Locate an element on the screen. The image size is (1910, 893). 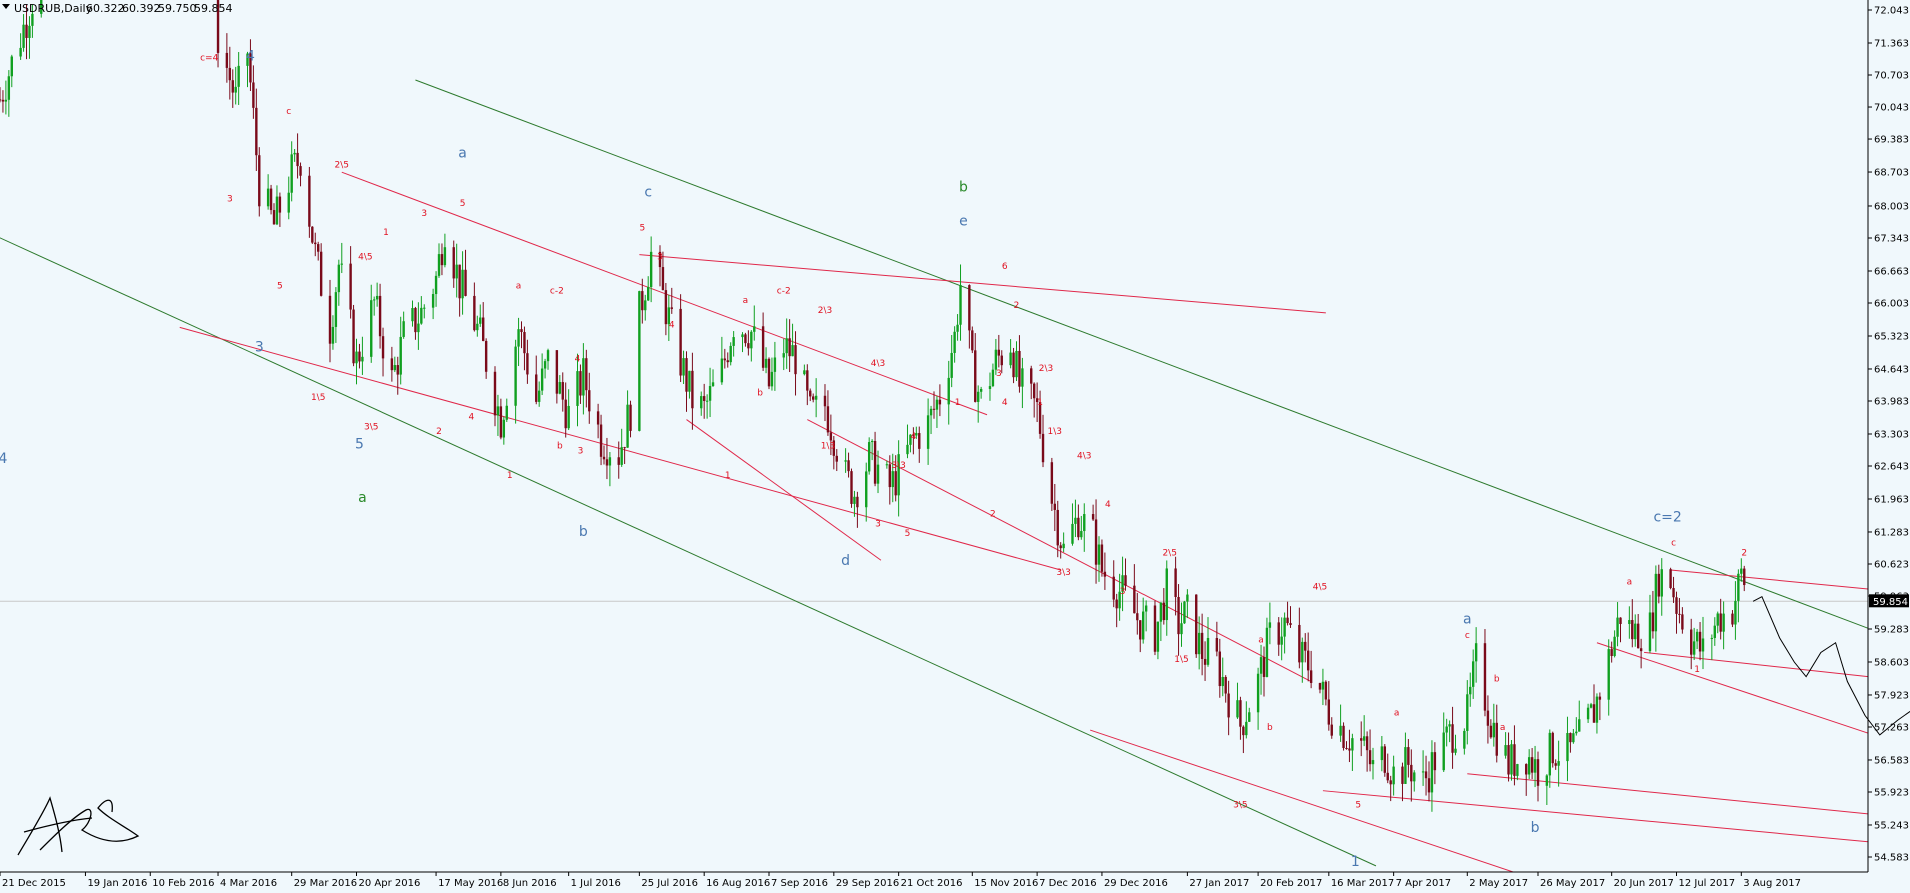
wave-label: 1 is located at coordinates (1040, 403).